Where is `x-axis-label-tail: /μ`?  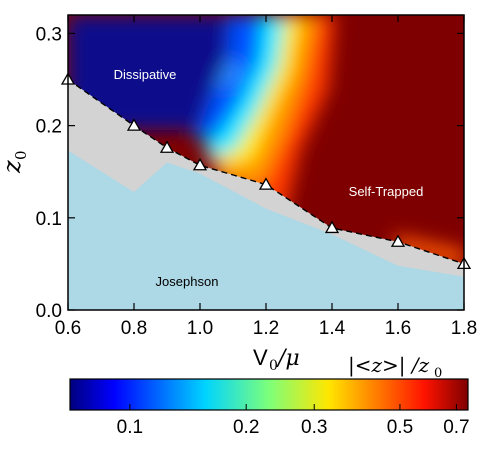 x-axis-label-tail: /μ is located at coordinates (288, 358).